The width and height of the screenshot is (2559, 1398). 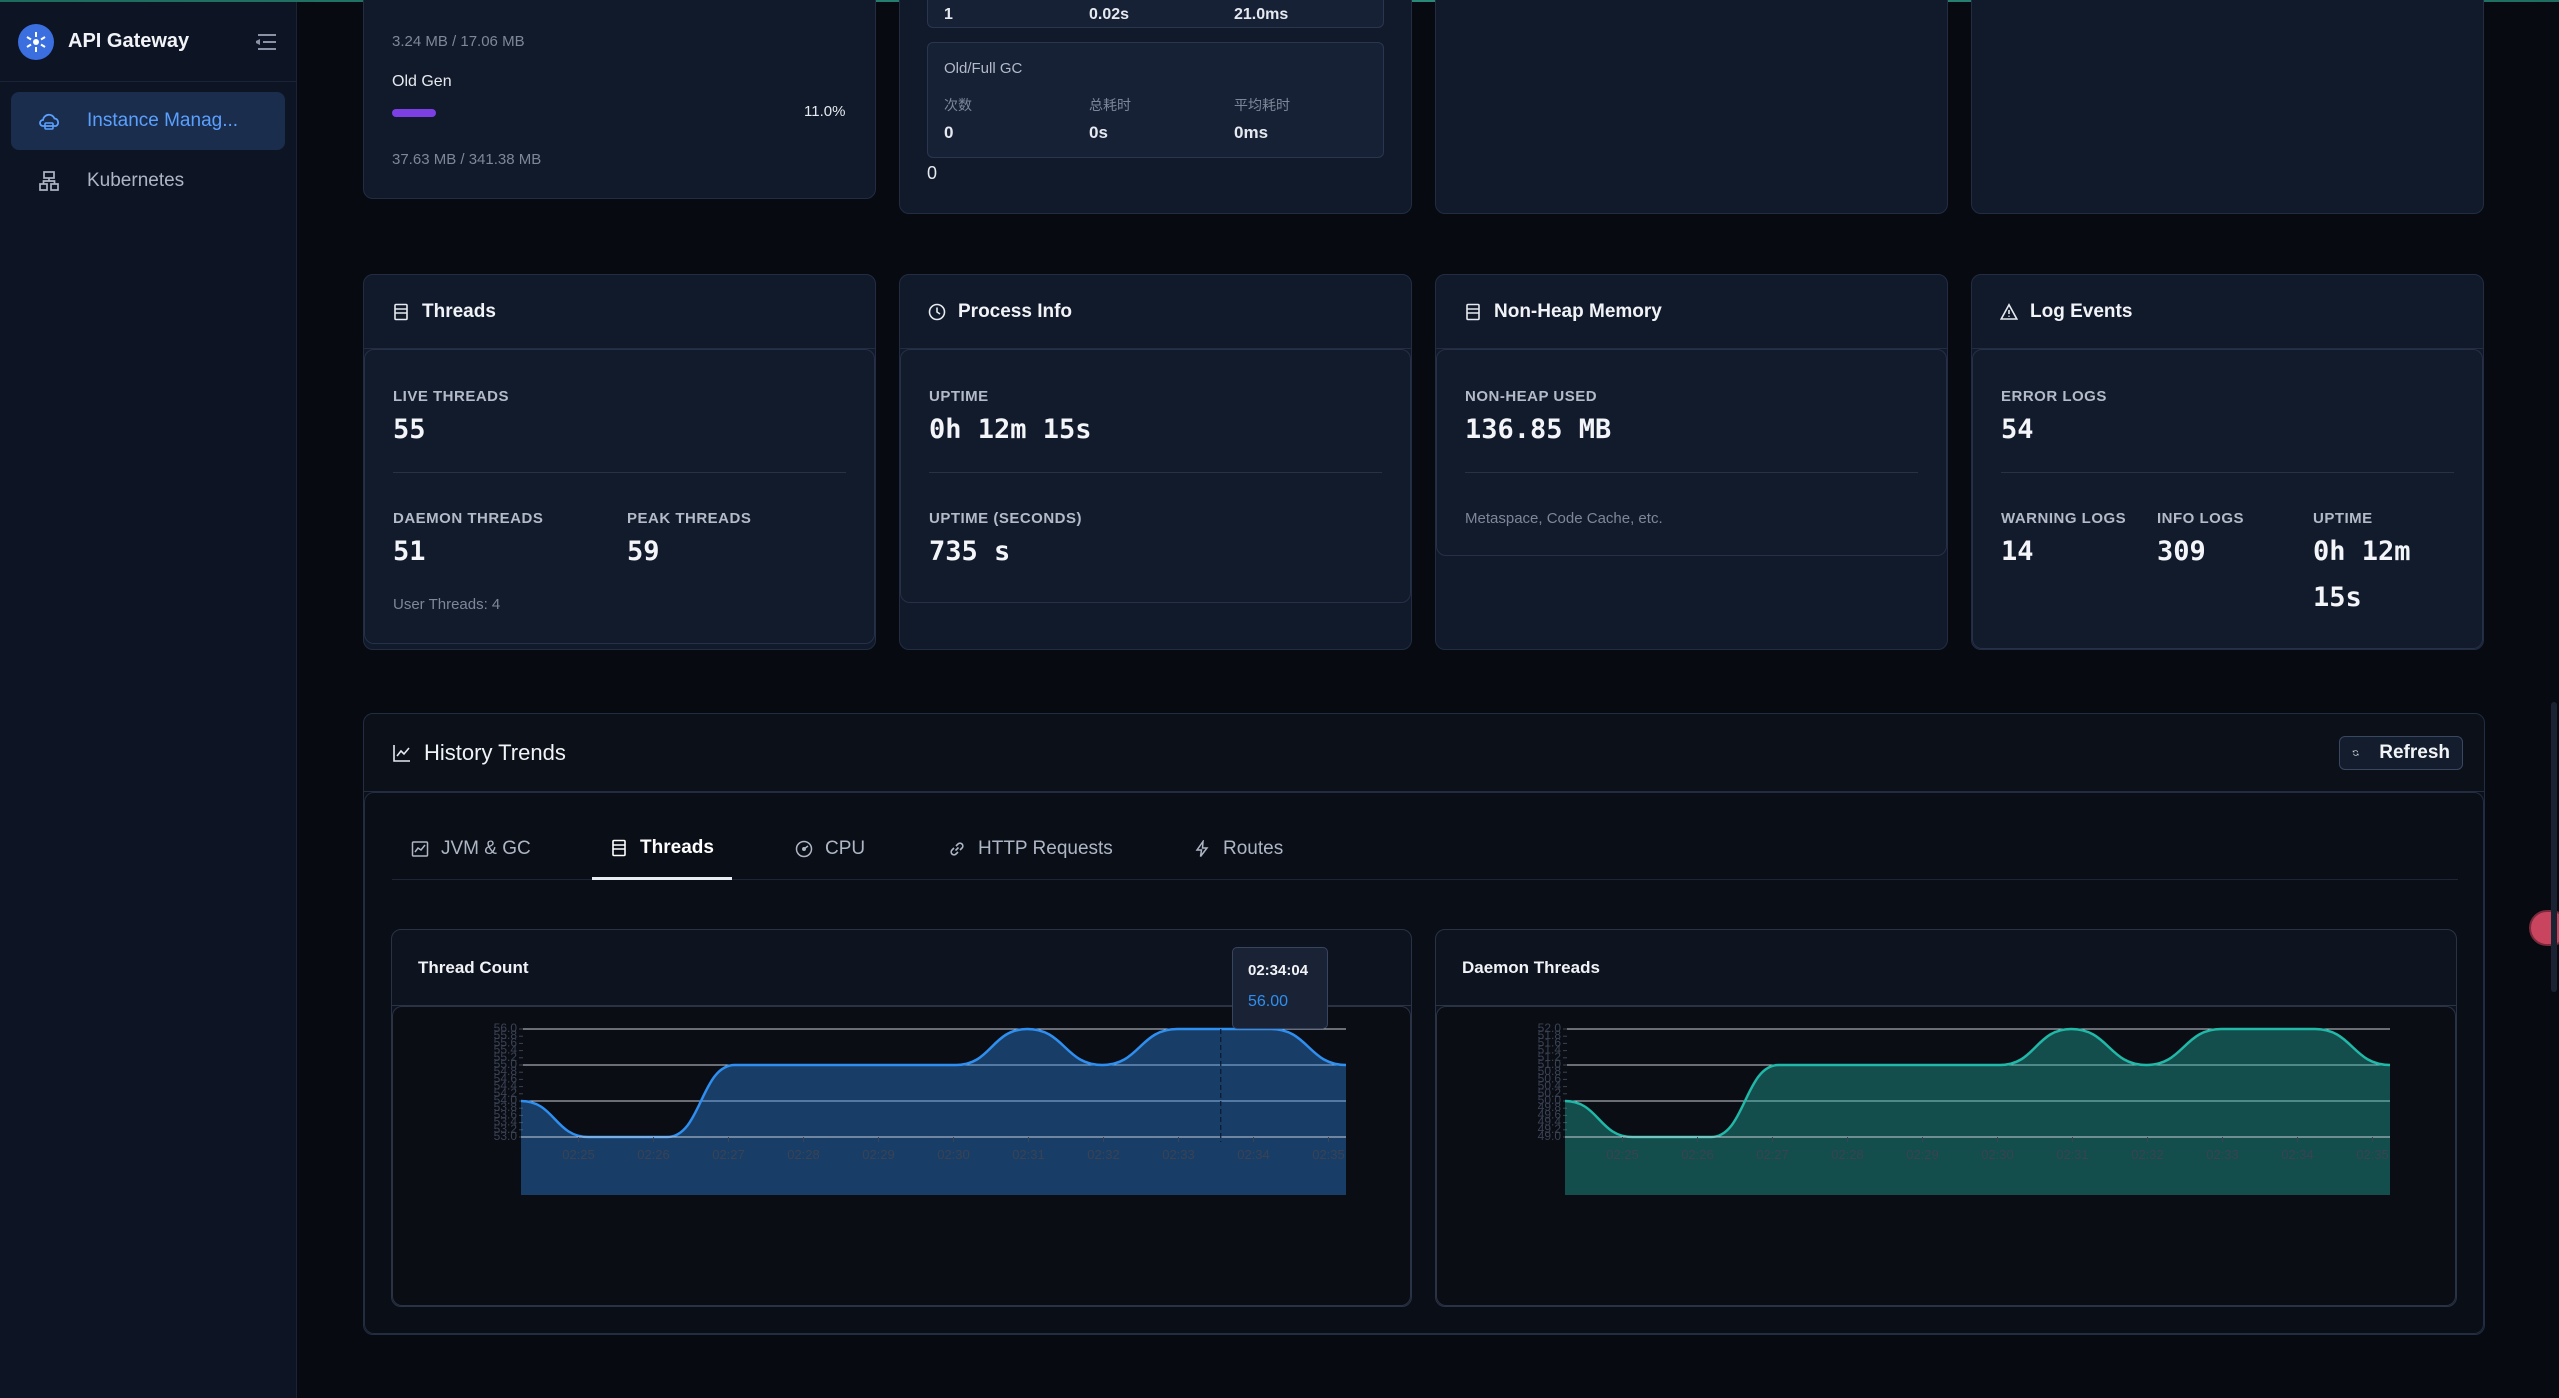 What do you see at coordinates (2081, 311) in the screenshot?
I see `log-card-title: Log Events` at bounding box center [2081, 311].